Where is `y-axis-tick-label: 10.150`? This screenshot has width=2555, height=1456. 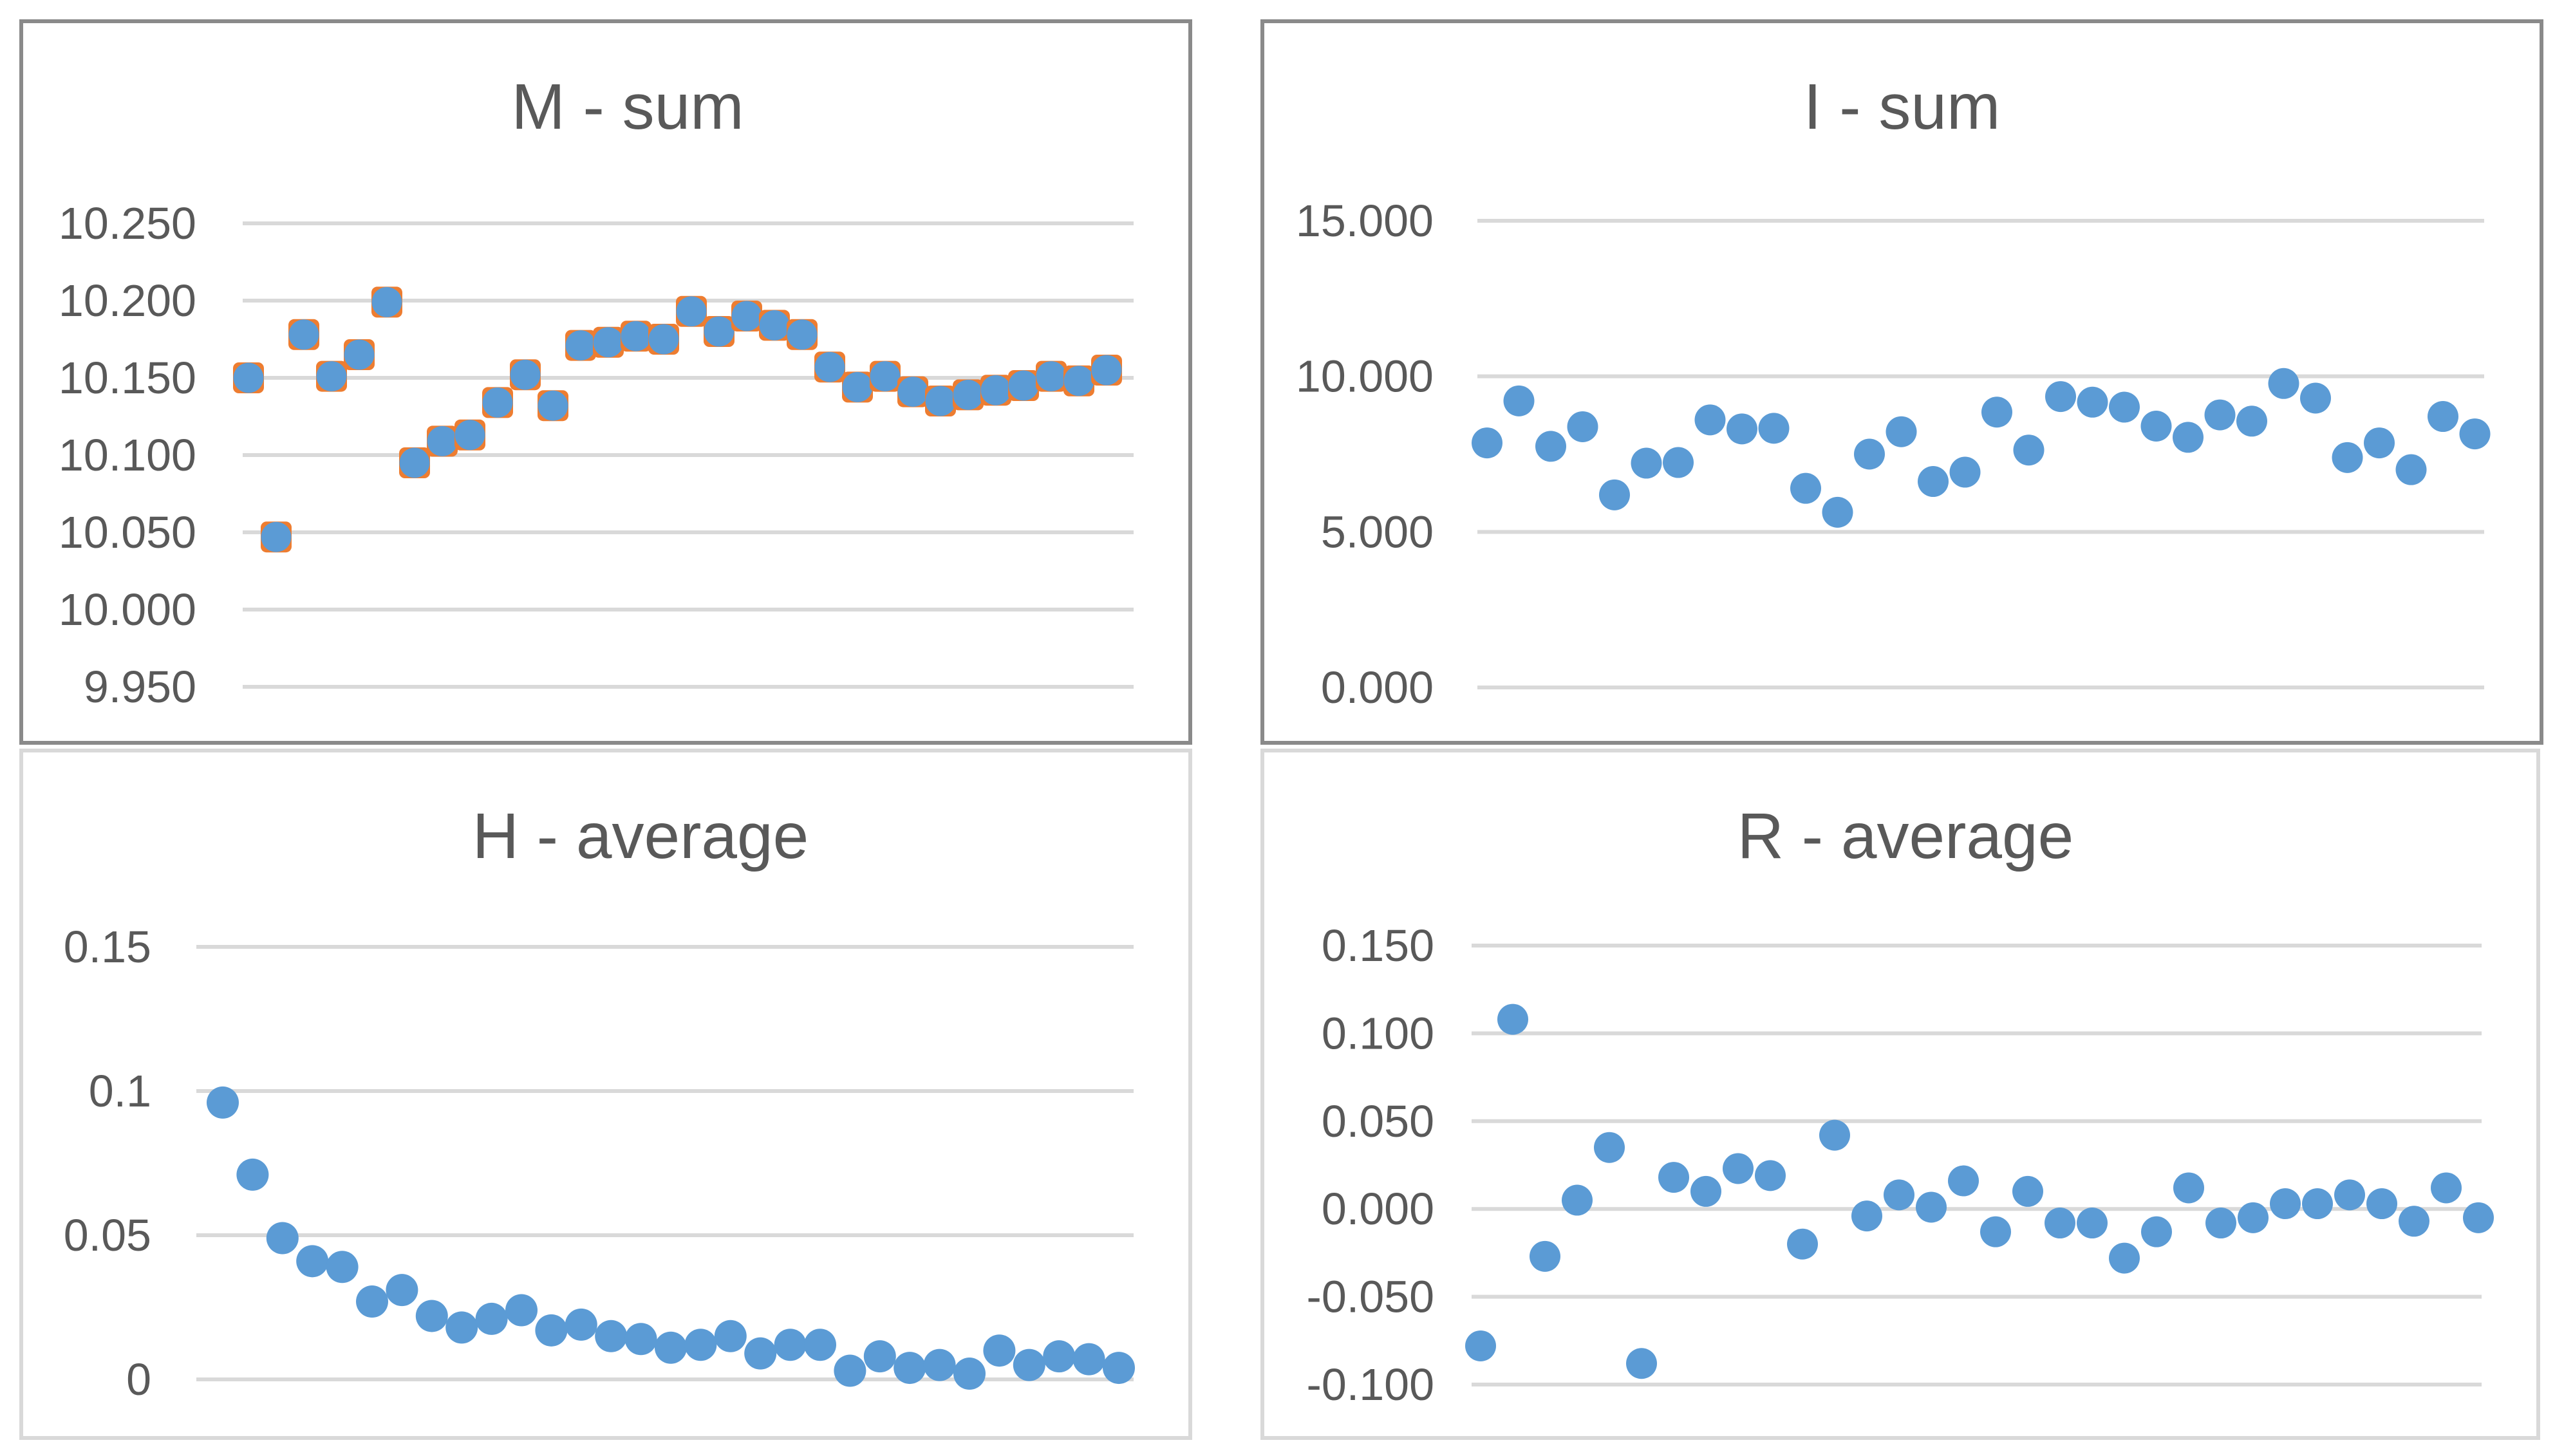 y-axis-tick-label: 10.150 is located at coordinates (127, 378).